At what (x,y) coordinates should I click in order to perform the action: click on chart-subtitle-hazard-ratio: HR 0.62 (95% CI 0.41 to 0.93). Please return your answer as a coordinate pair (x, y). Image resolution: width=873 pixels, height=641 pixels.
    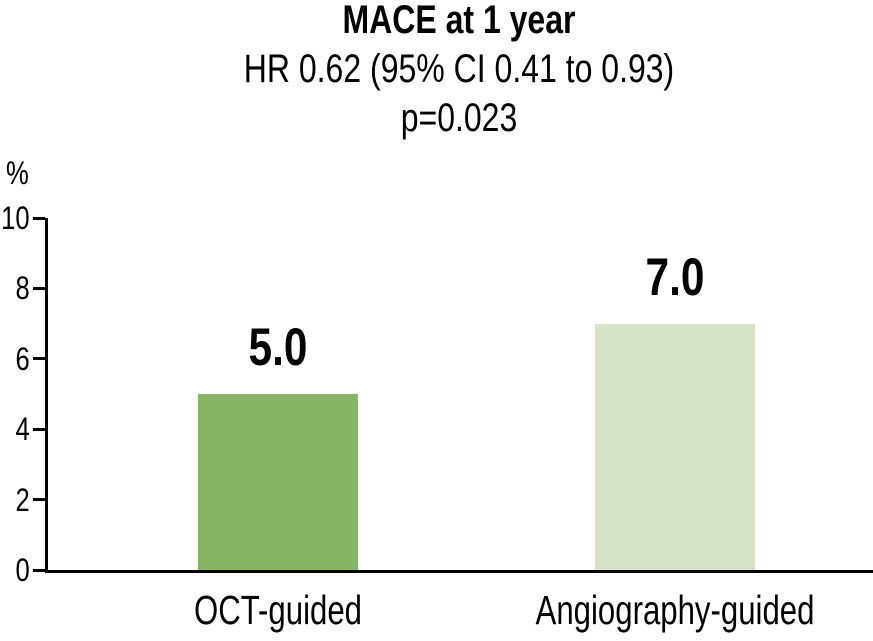
    Looking at the image, I should click on (459, 69).